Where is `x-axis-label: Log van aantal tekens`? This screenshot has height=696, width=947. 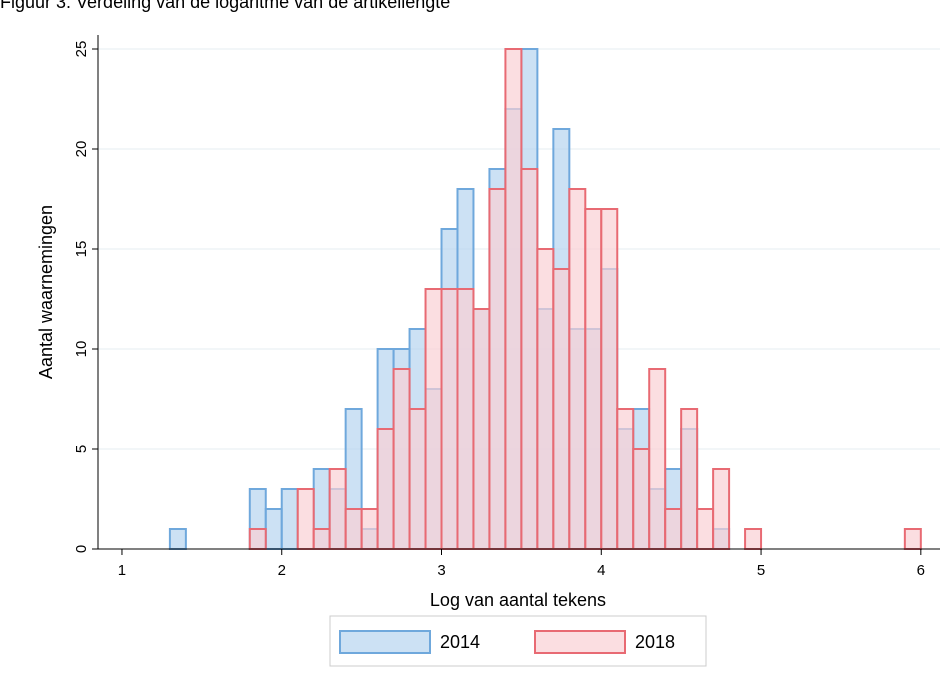 x-axis-label: Log van aantal tekens is located at coordinates (518, 600).